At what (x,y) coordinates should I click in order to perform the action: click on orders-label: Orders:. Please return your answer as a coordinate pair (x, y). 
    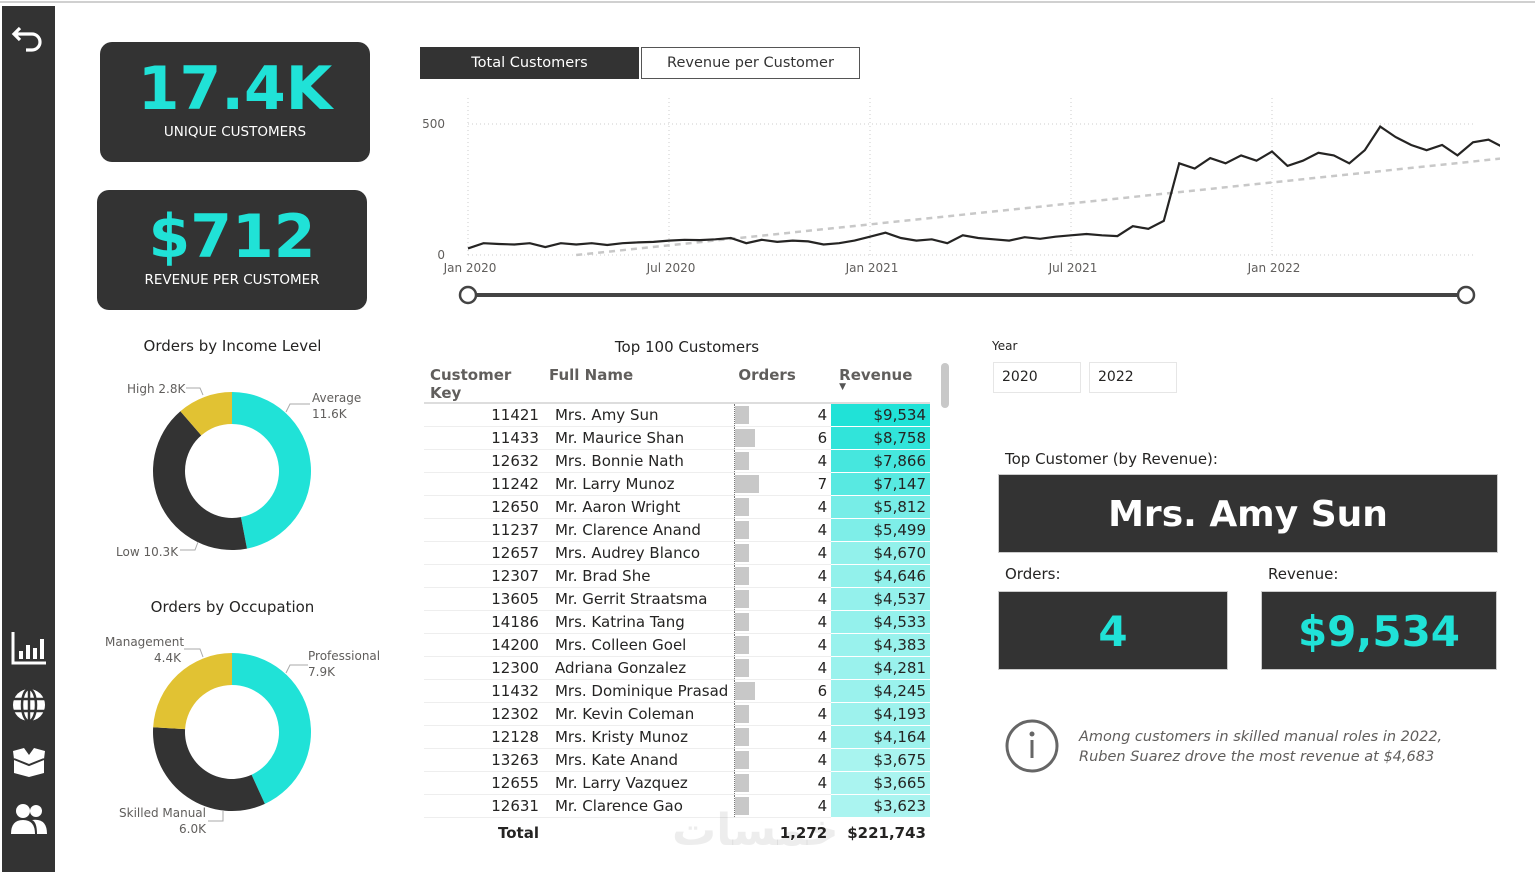
    Looking at the image, I should click on (1033, 574).